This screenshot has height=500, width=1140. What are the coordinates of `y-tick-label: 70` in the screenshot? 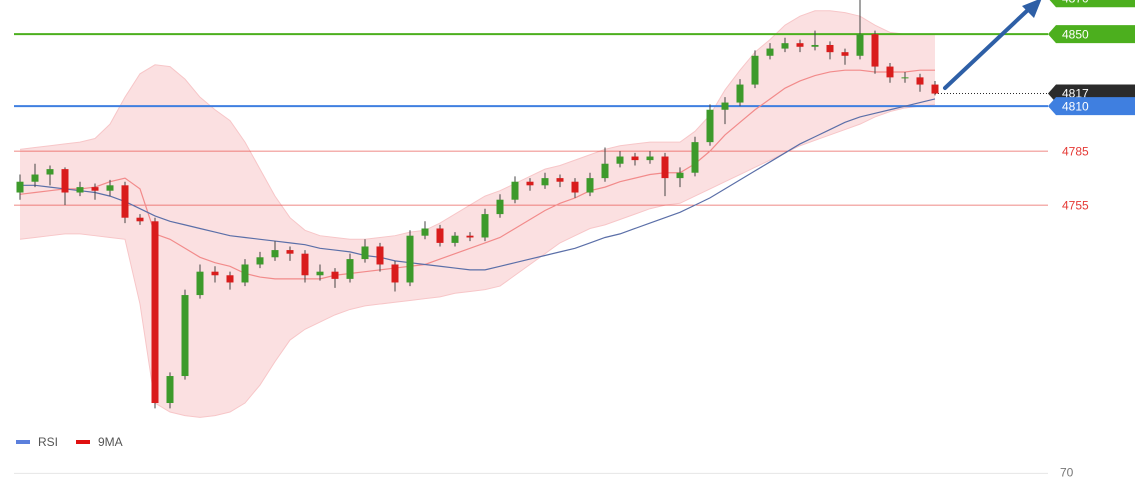 It's located at (1067, 473).